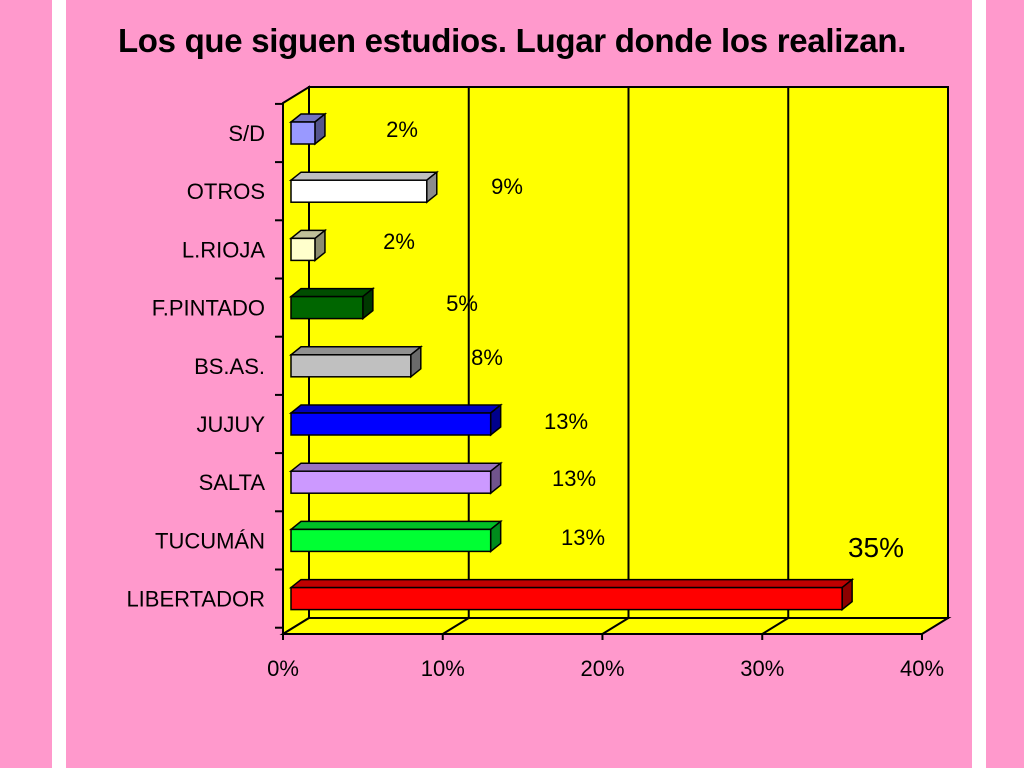  I want to click on left-side-band, so click(59, 384).